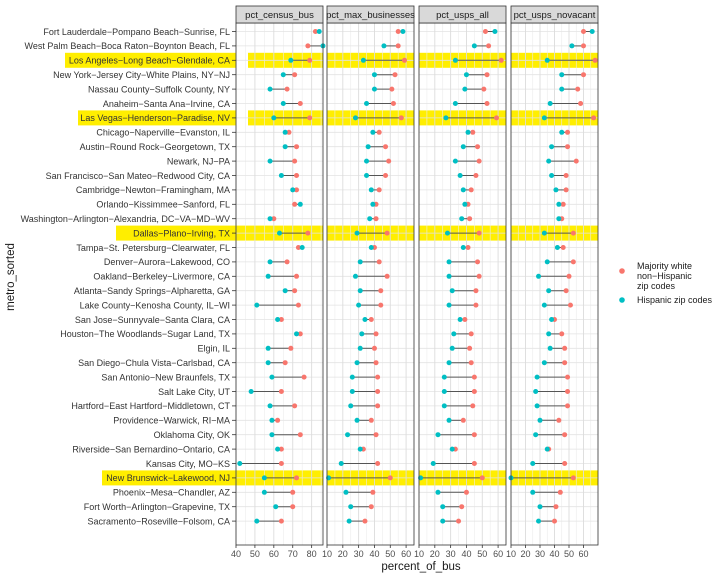 The width and height of the screenshot is (723, 577). What do you see at coordinates (552, 282) in the screenshot?
I see `facet-panel-pct_usps_novacant: 10 20 30 40 50 60 pct_usps_novacant` at bounding box center [552, 282].